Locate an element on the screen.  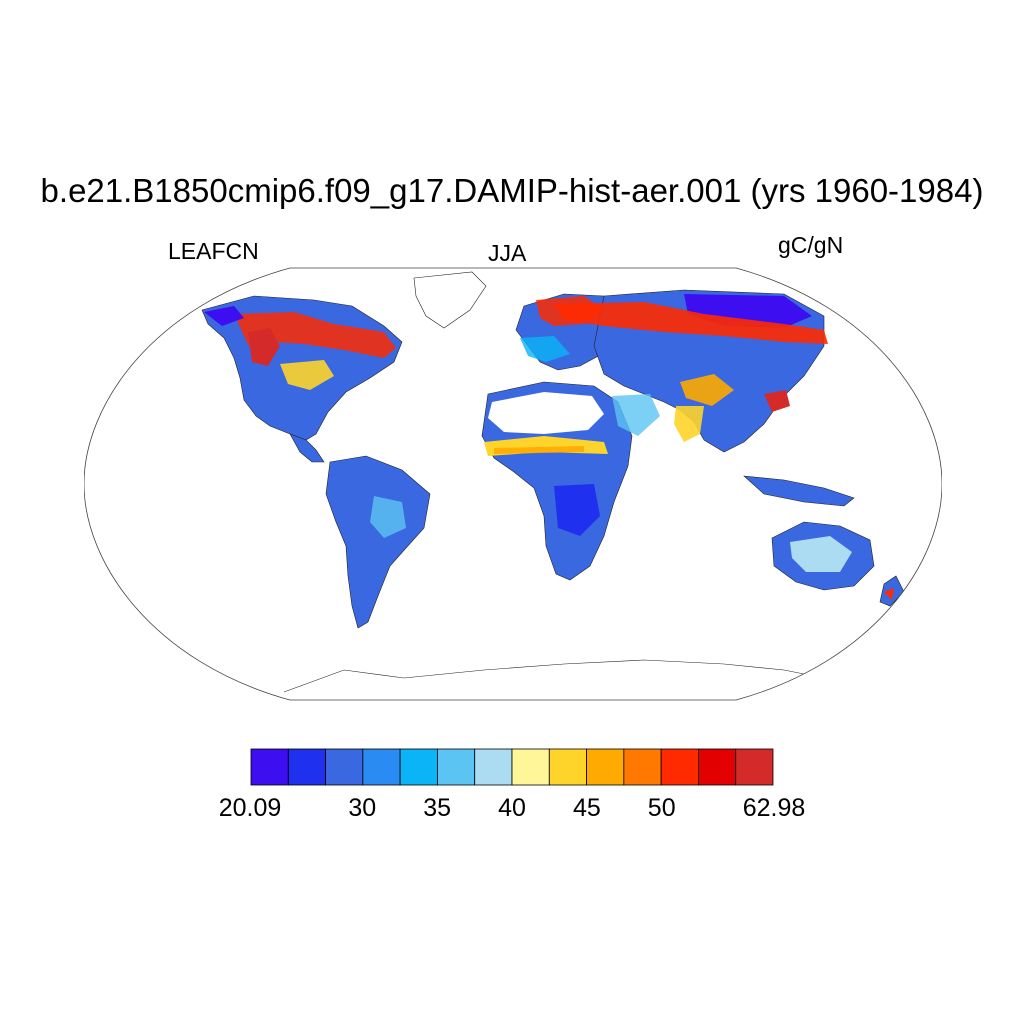
india-yellow is located at coordinates (689, 424).